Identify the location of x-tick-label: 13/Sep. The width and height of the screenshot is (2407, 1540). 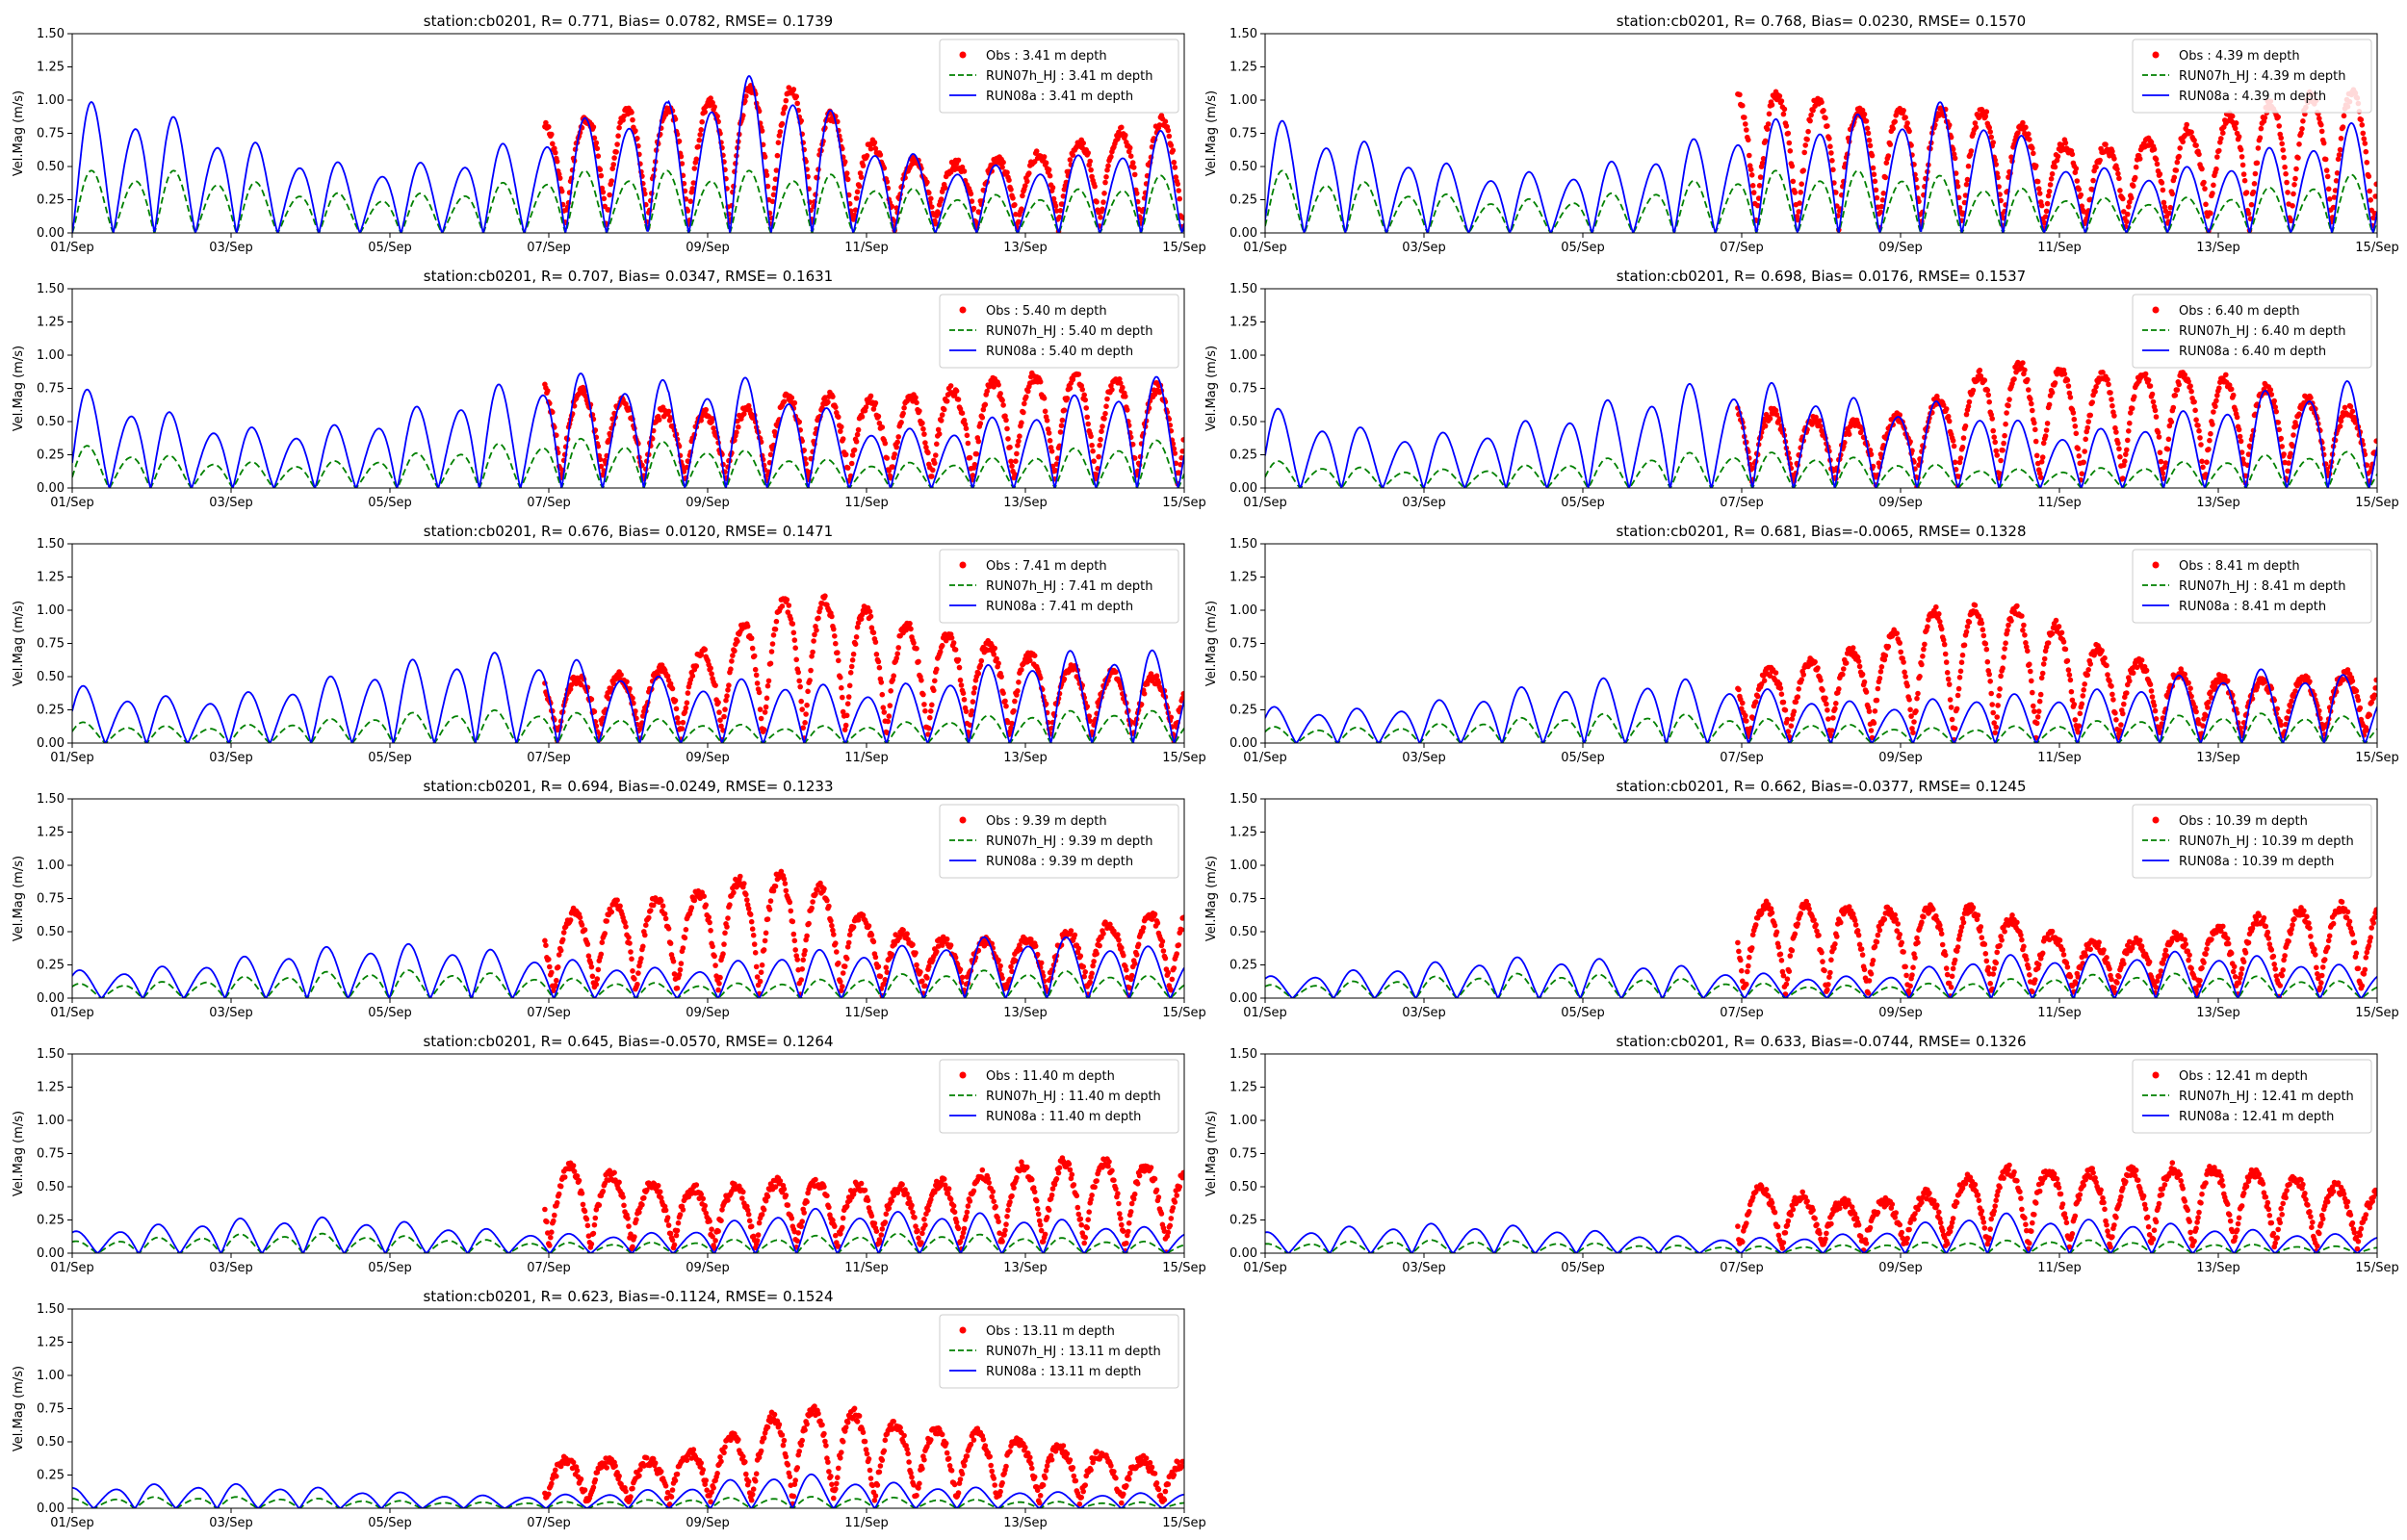
(2217, 248).